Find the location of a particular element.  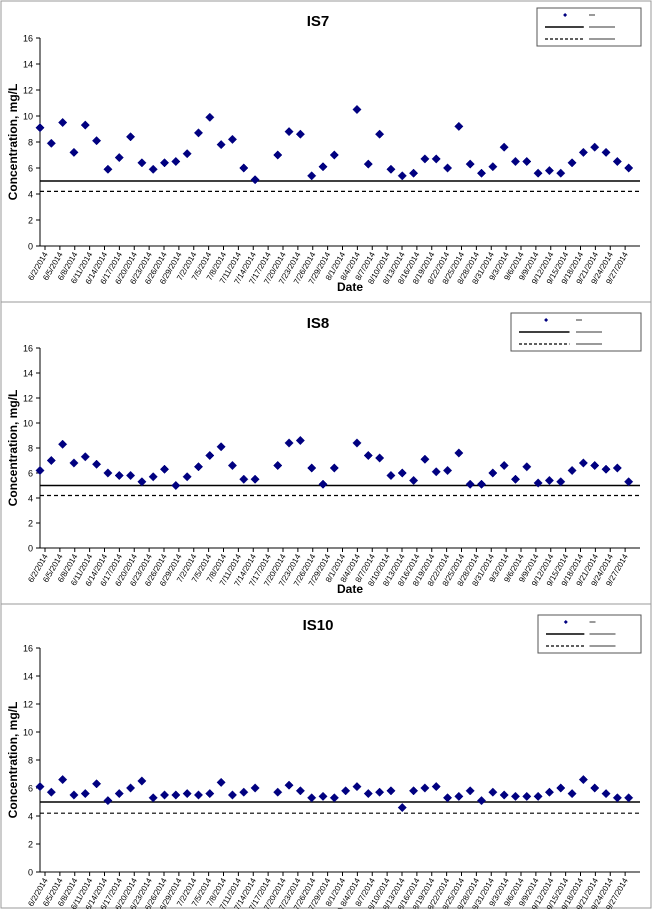

chart-title: IS10 is located at coordinates (318, 625).